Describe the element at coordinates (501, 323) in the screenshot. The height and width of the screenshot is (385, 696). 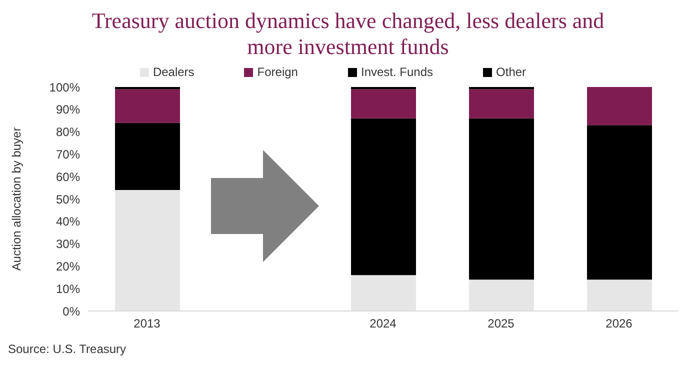
I see `x-tick-label: 2025` at that location.